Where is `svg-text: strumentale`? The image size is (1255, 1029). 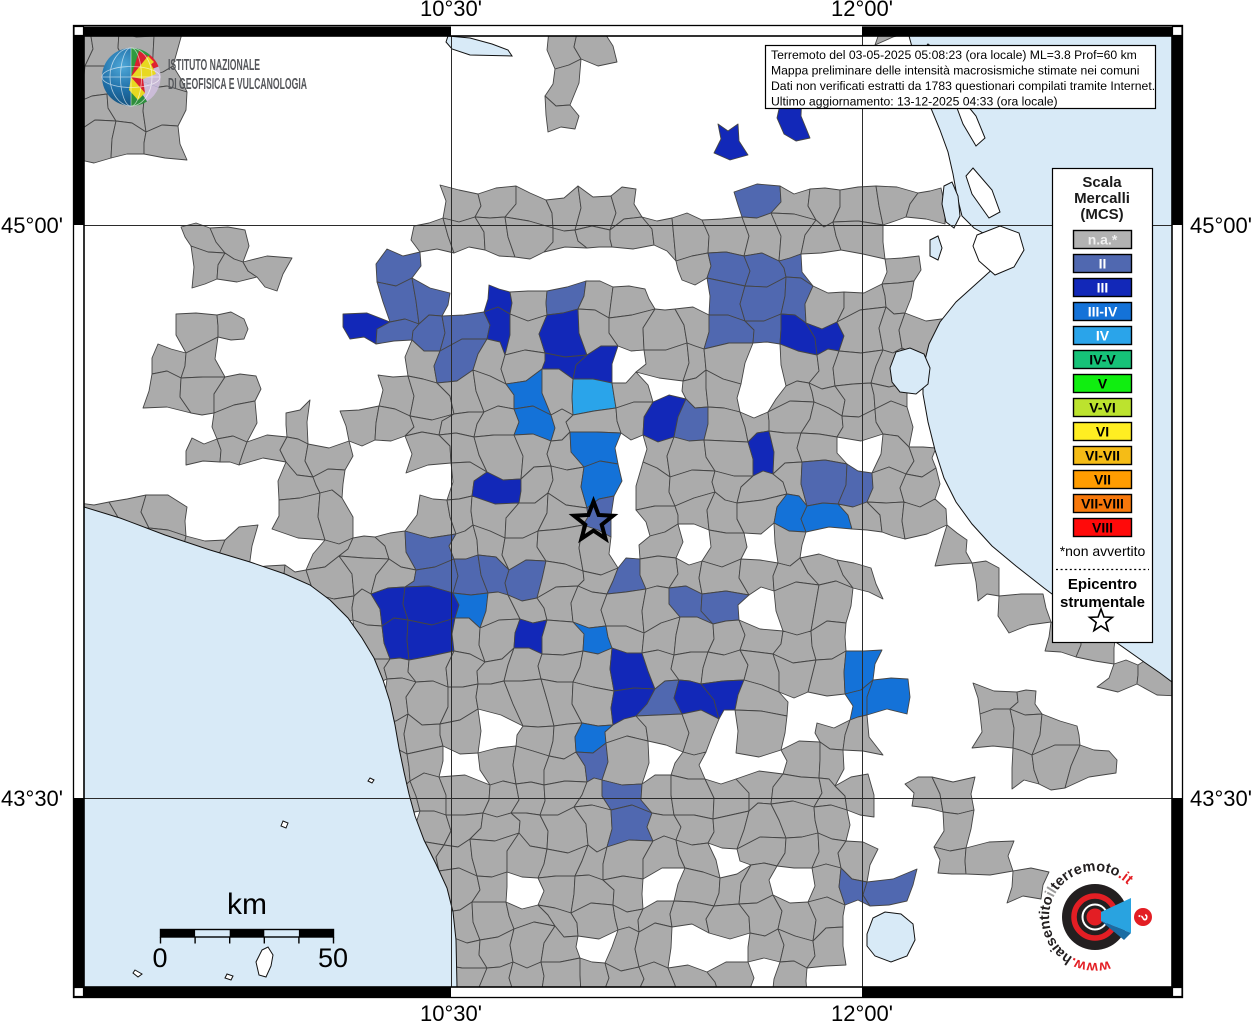 svg-text: strumentale is located at coordinates (1102, 602).